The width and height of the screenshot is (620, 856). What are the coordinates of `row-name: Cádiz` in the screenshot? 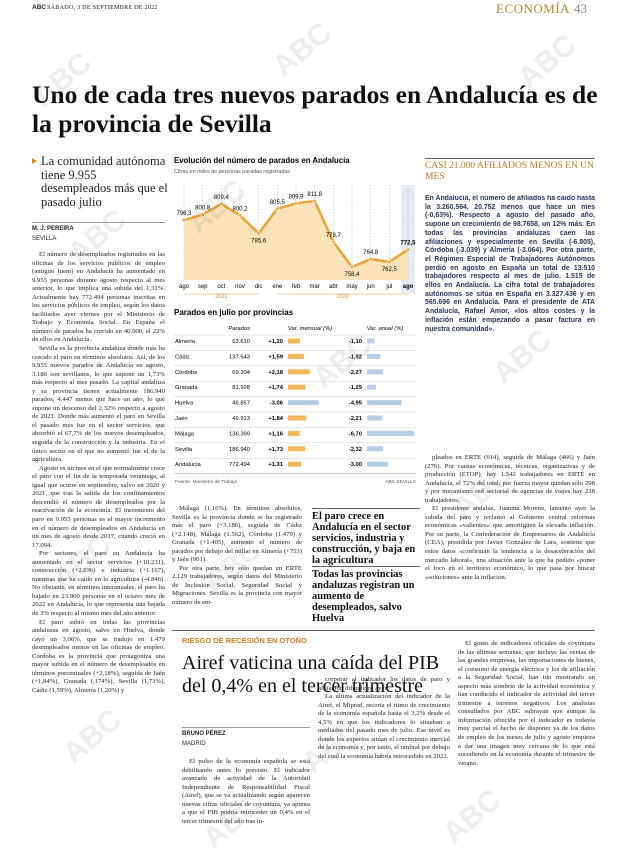 It's located at (182, 357).